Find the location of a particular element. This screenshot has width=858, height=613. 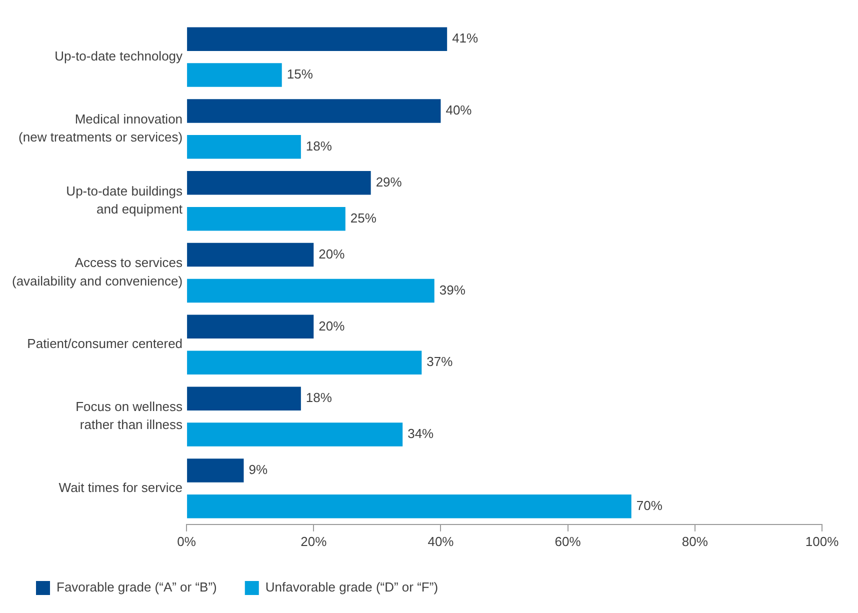

data-label: 25% is located at coordinates (363, 218).